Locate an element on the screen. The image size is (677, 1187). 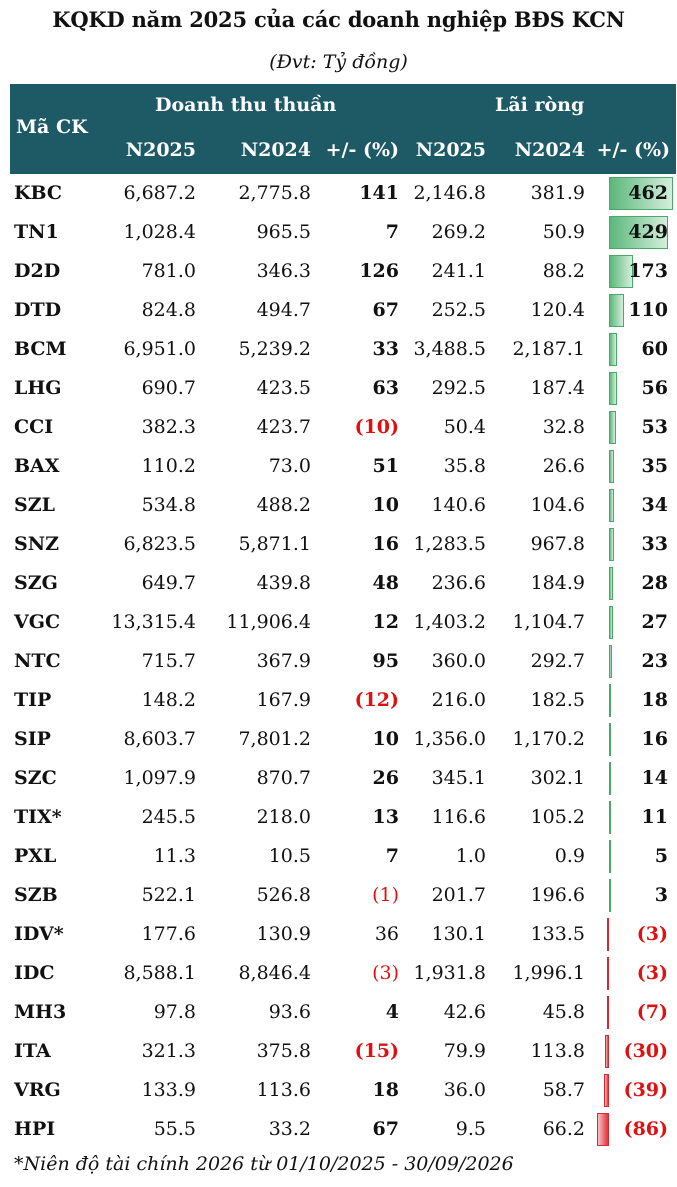
table-row: D2D 781.0 346.3 126 241.1 88.2 173 is located at coordinates (343, 271).